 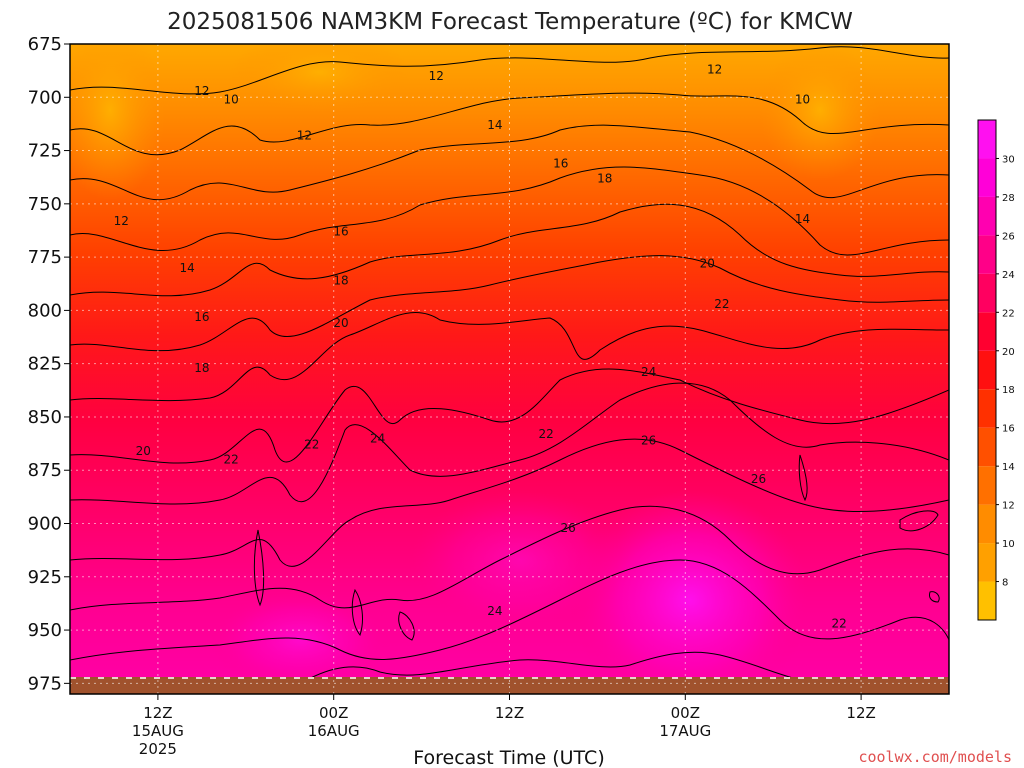 What do you see at coordinates (1008, 198) in the screenshot?
I see `colorbar-tick-label: 28` at bounding box center [1008, 198].